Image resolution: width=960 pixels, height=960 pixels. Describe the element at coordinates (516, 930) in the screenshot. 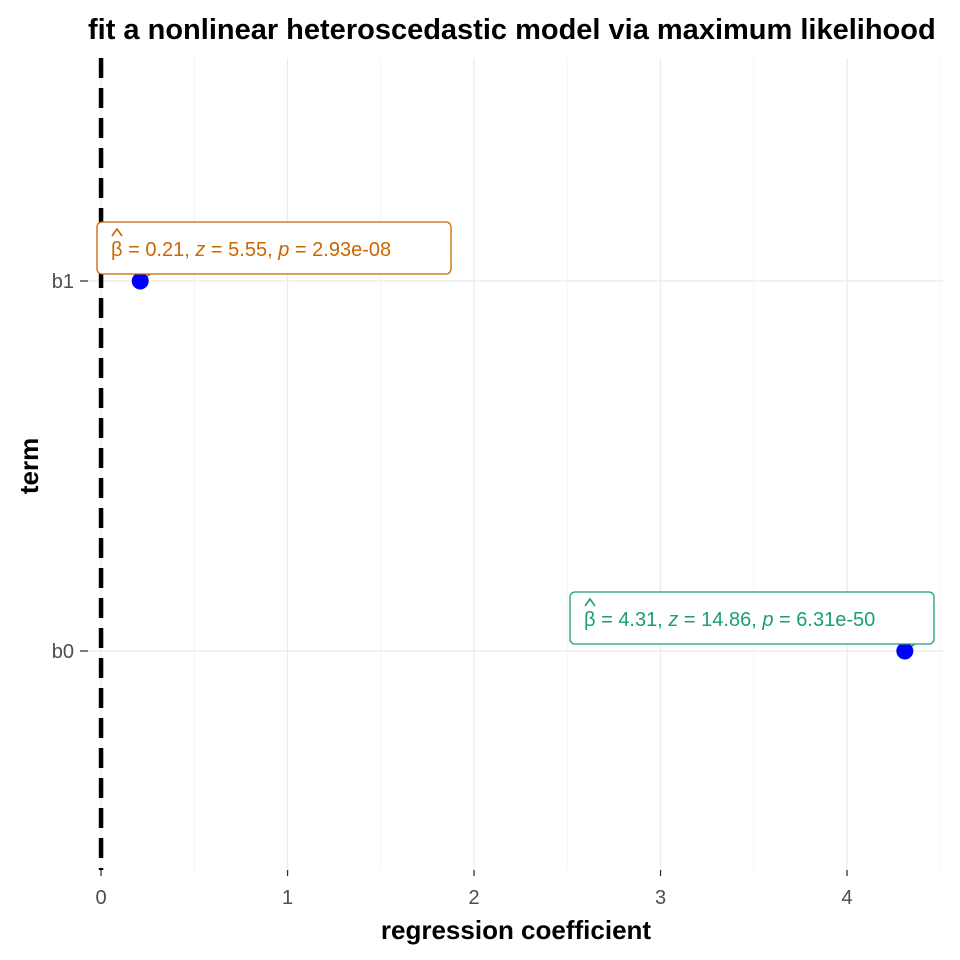

I see `x-axis-title: regression coefficient` at that location.